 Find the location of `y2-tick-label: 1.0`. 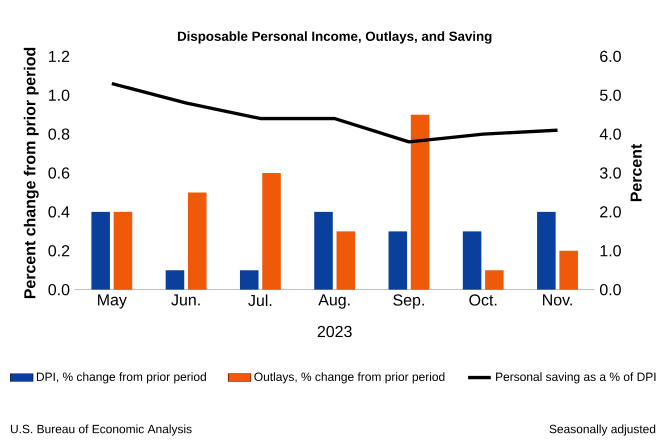

y2-tick-label: 1.0 is located at coordinates (610, 250).